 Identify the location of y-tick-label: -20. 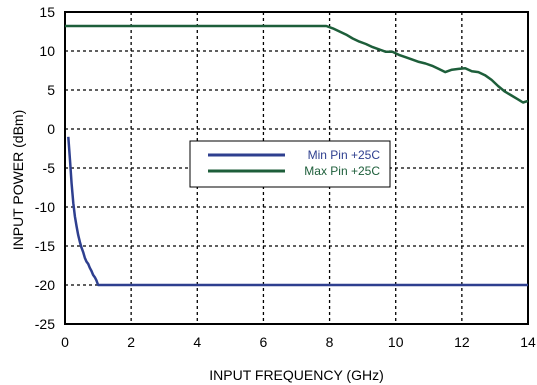
(45, 285).